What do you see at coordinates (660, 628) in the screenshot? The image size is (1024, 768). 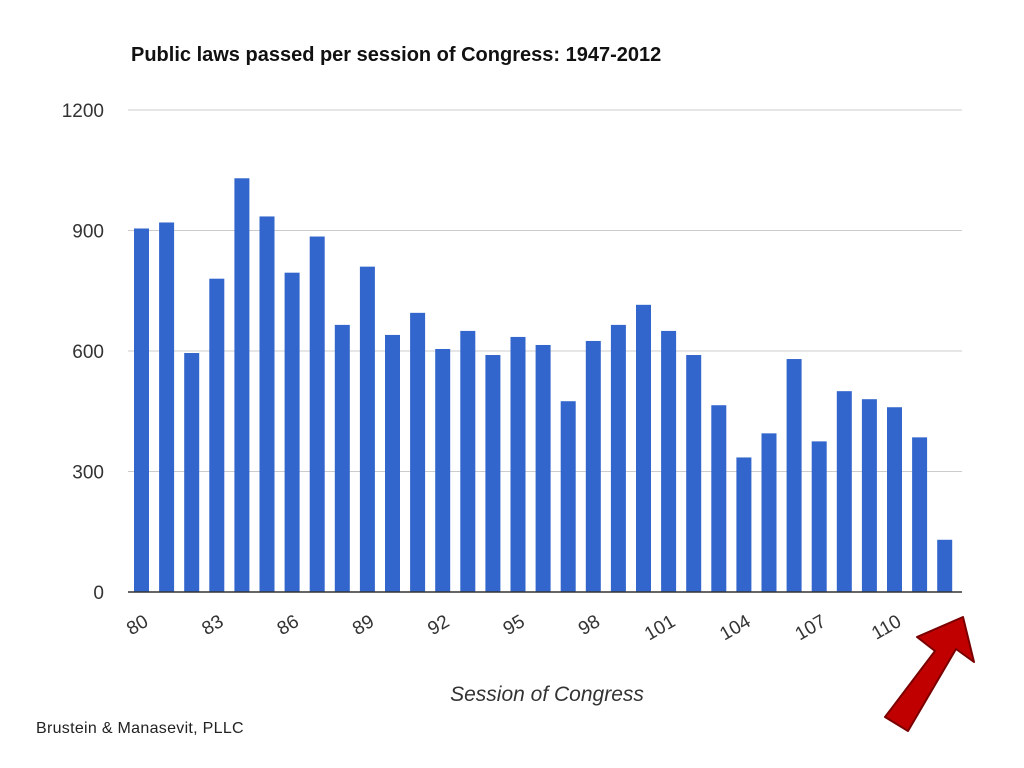 I see `x-tick-label: 101` at bounding box center [660, 628].